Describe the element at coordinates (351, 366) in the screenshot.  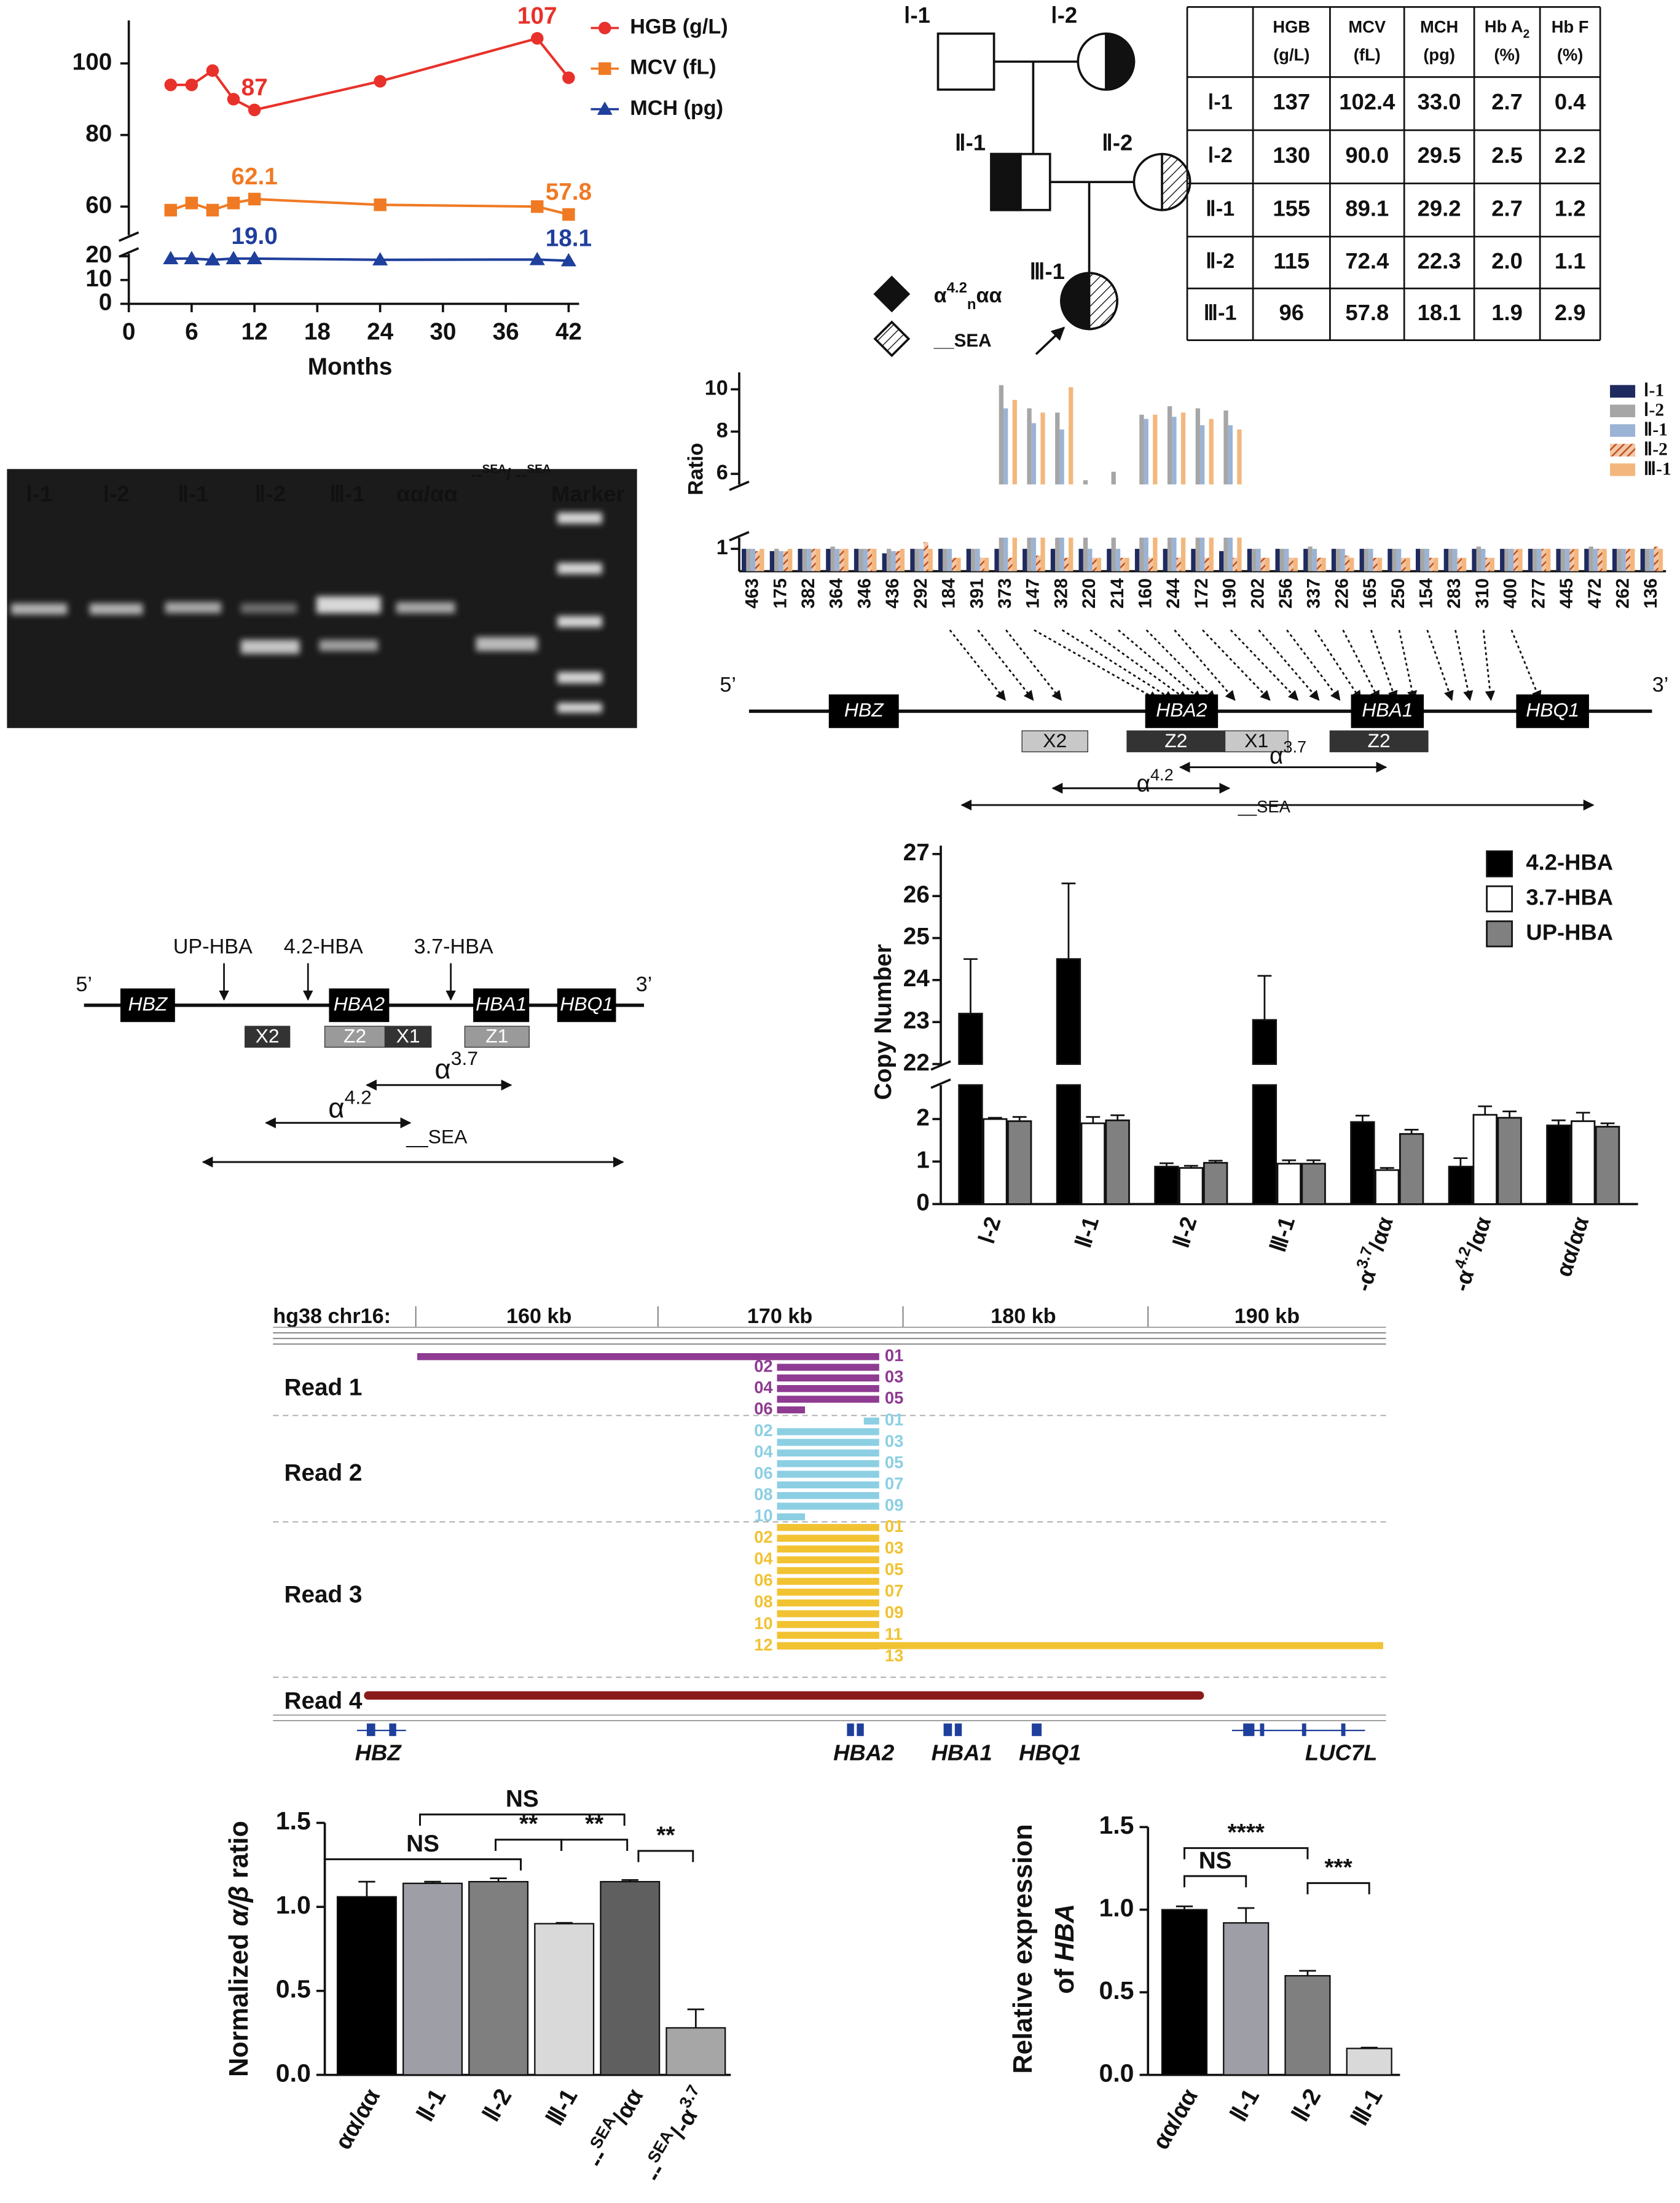
I see `x-axis-label: Months` at that location.